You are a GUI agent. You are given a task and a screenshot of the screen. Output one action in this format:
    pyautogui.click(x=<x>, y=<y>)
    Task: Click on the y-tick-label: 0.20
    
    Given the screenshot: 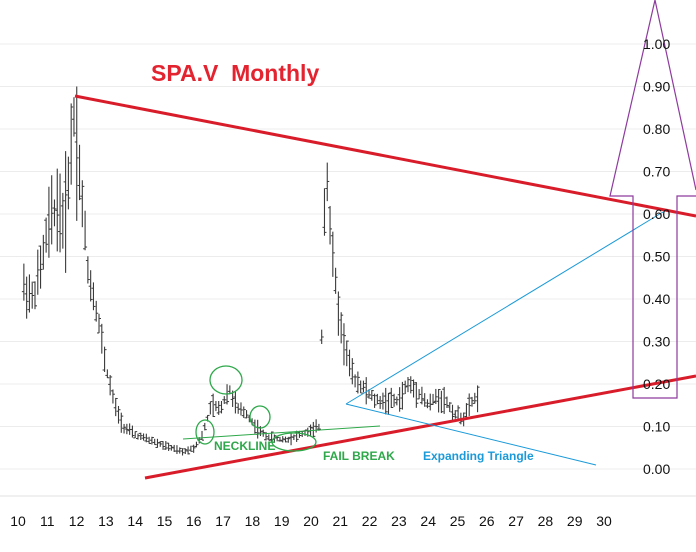 What is the action you would take?
    pyautogui.click(x=656, y=384)
    